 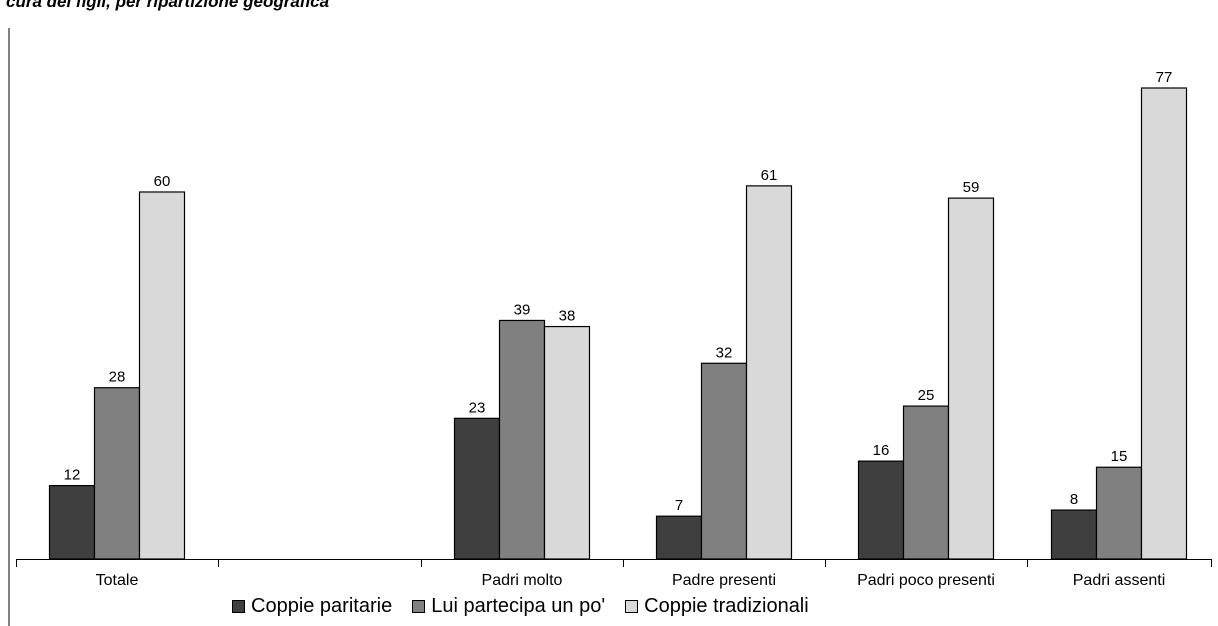 What do you see at coordinates (522, 580) in the screenshot?
I see `x-tick-label-2: Padri molto` at bounding box center [522, 580].